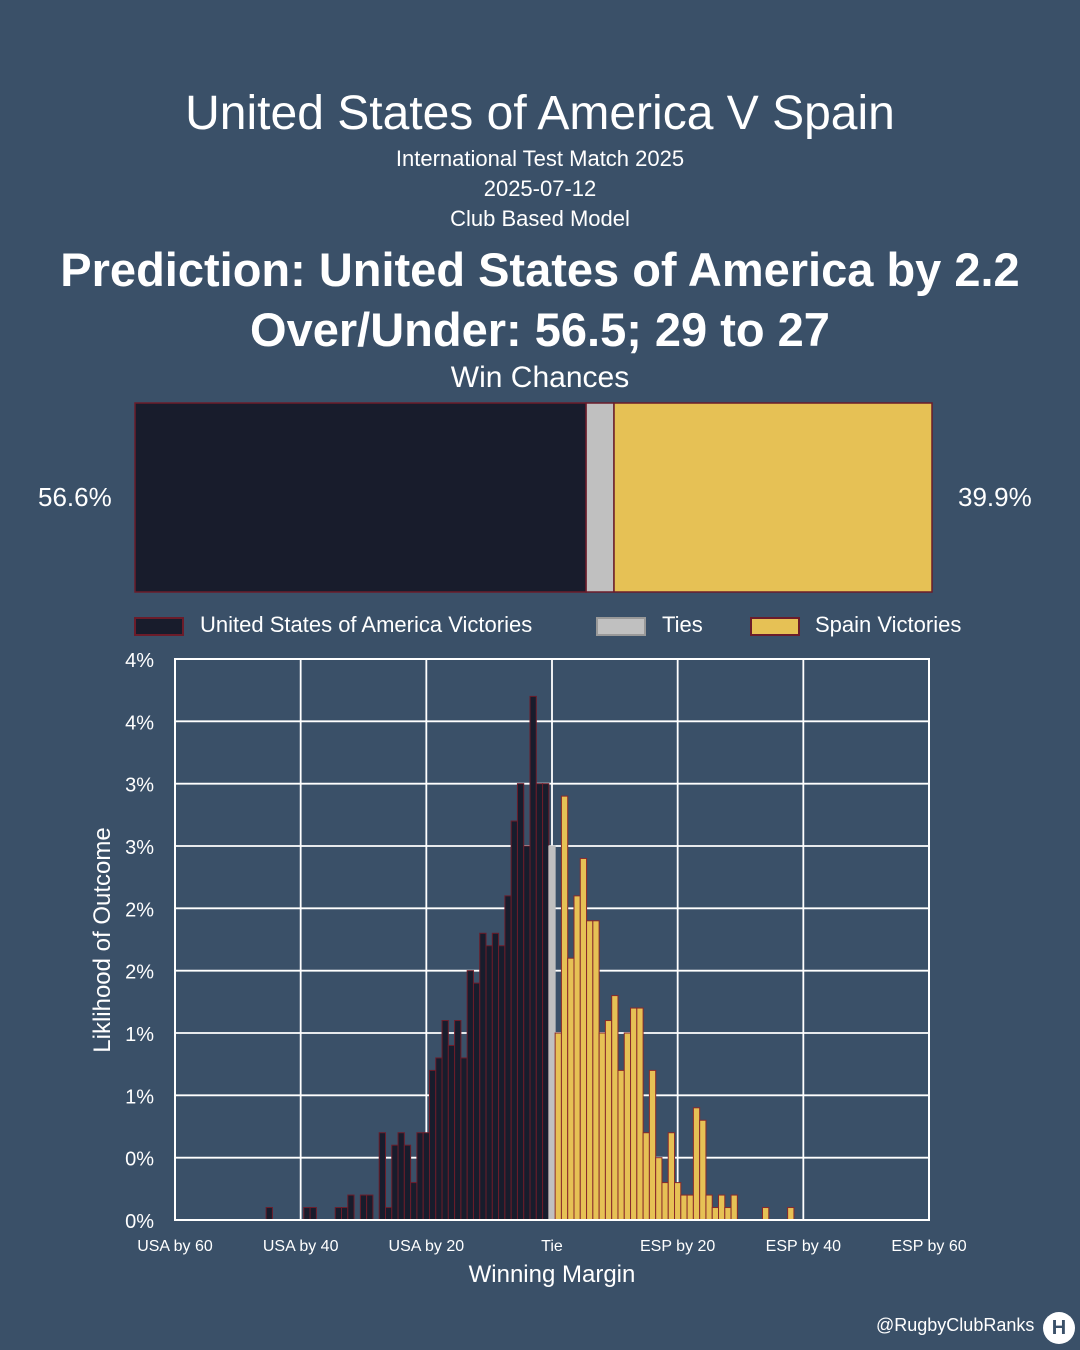 This screenshot has width=1080, height=1350. I want to click on x-tick-label: Tie, so click(552, 1246).